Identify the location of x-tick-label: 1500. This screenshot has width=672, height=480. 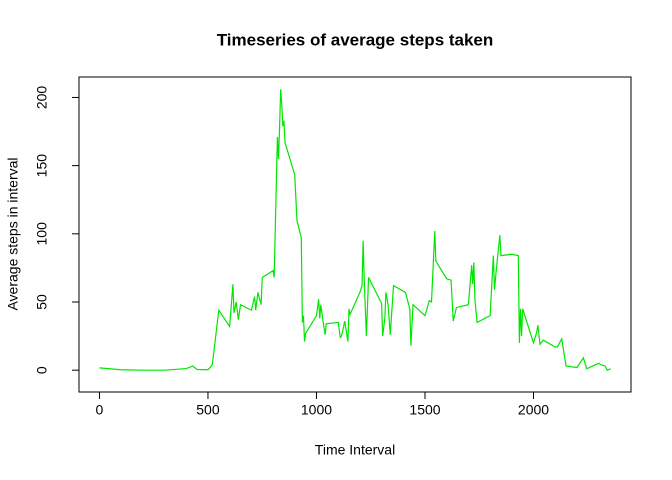
(424, 410).